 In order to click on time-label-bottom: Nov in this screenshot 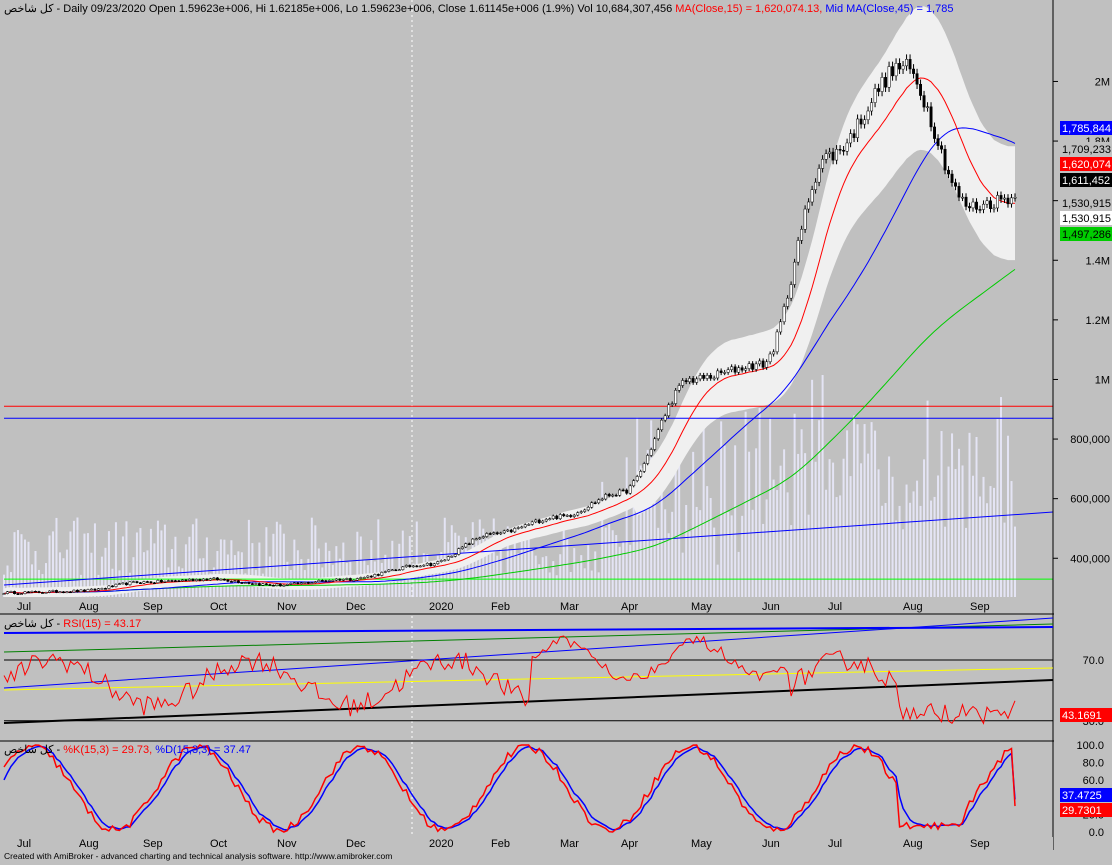, I will do `click(287, 844)`.